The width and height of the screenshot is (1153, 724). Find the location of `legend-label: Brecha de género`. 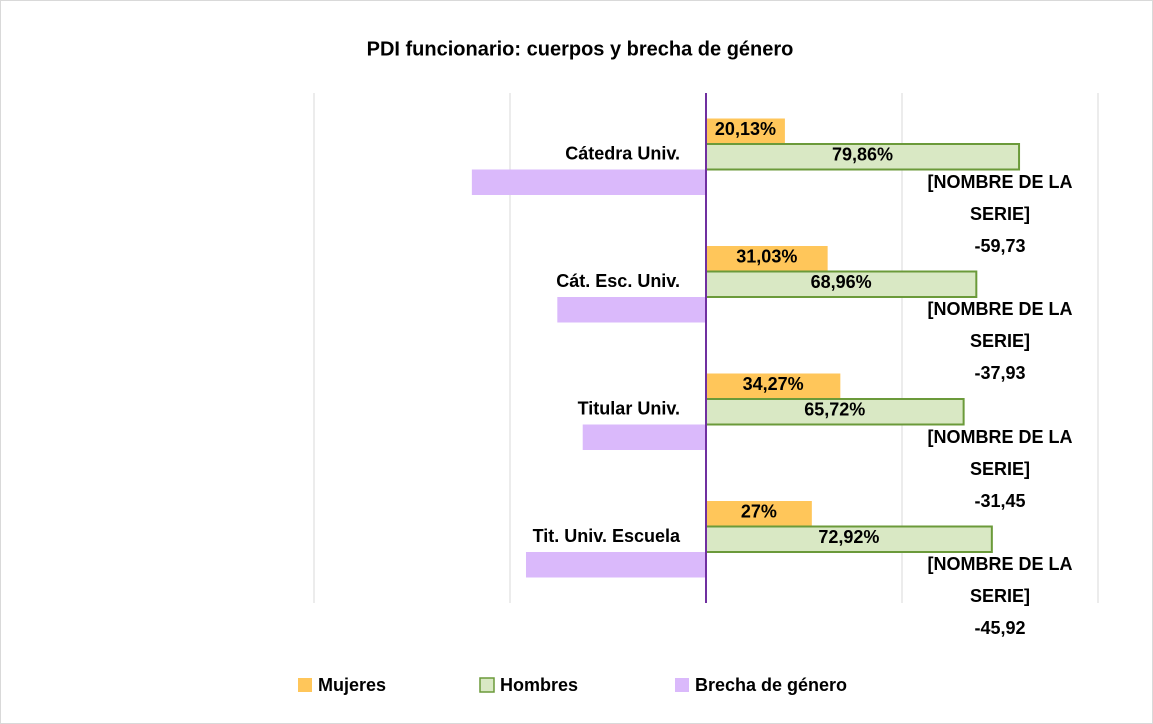

legend-label: Brecha de género is located at coordinates (771, 685).